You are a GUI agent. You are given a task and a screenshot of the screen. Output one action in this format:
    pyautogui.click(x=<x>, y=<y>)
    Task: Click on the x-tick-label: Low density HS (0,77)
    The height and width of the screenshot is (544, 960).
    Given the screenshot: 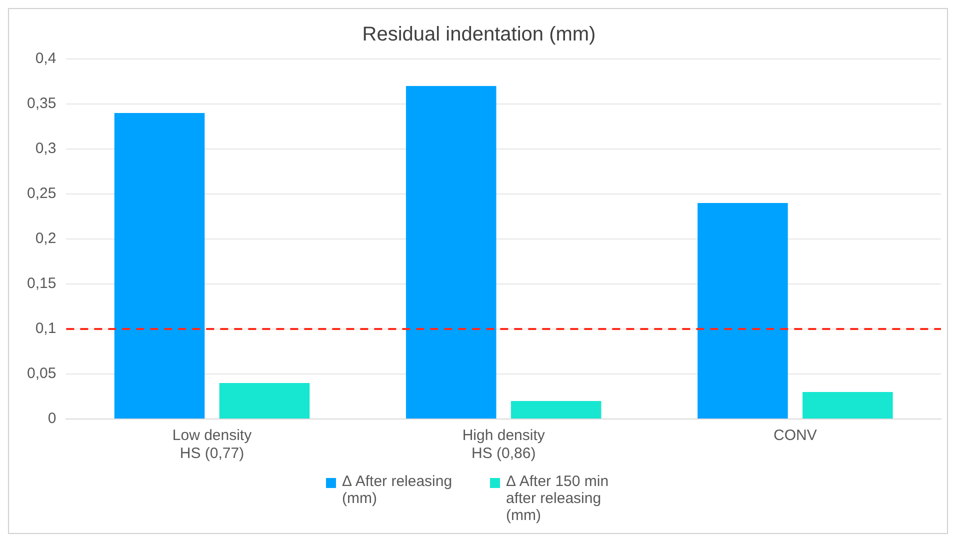 What is the action you would take?
    pyautogui.click(x=212, y=444)
    